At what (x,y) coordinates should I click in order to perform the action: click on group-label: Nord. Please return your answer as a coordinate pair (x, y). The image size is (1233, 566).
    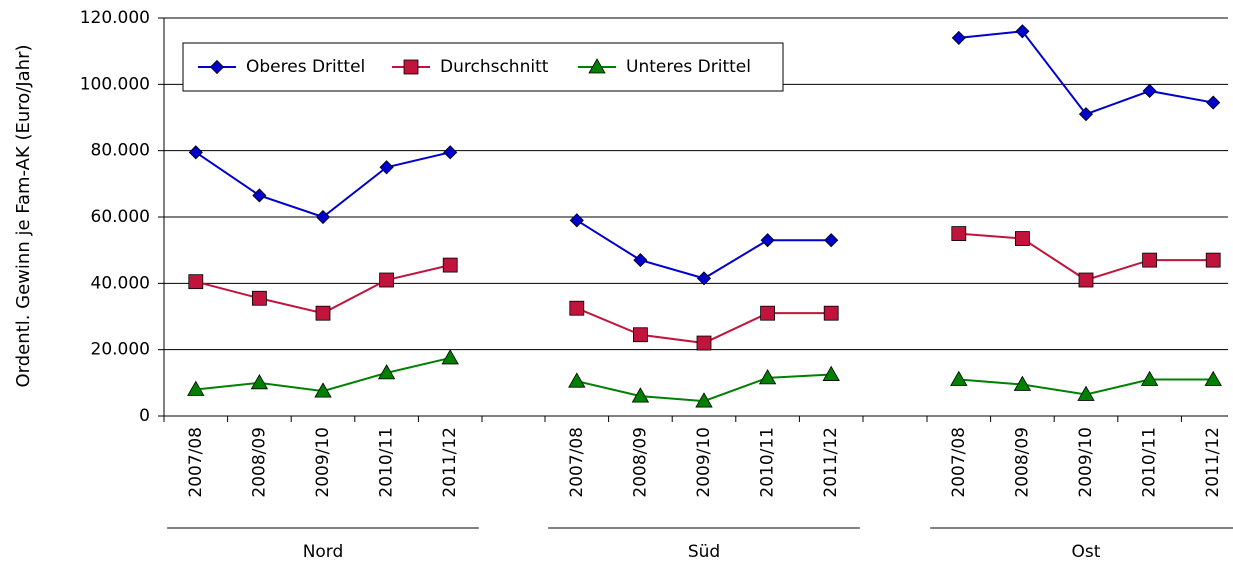
    Looking at the image, I should click on (323, 552).